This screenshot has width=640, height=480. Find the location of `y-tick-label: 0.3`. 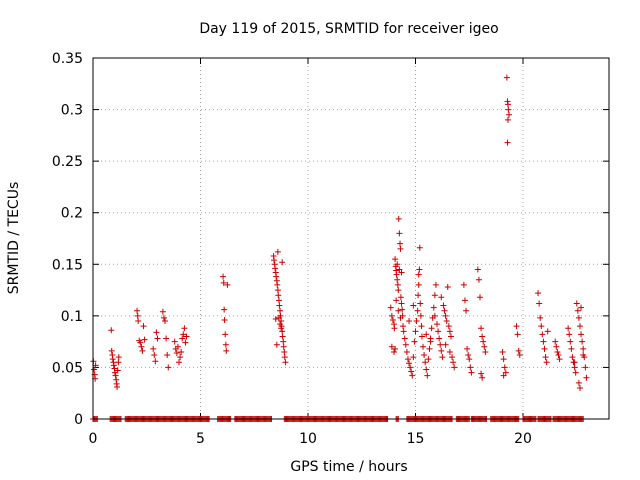

y-tick-label: 0.3 is located at coordinates (72, 111).